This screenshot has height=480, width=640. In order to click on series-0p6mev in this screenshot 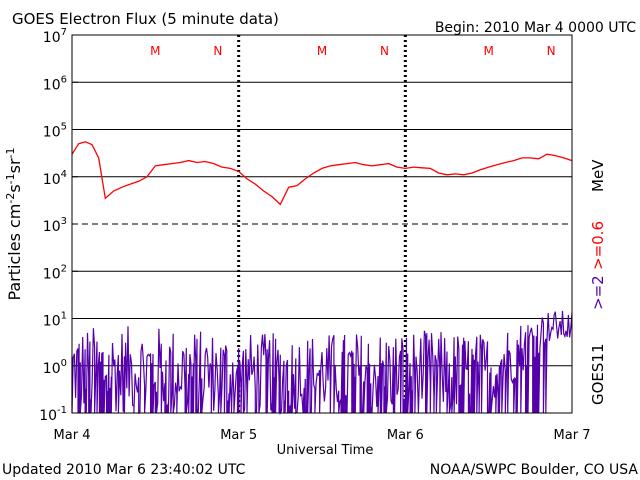, I will do `click(322, 173)`.